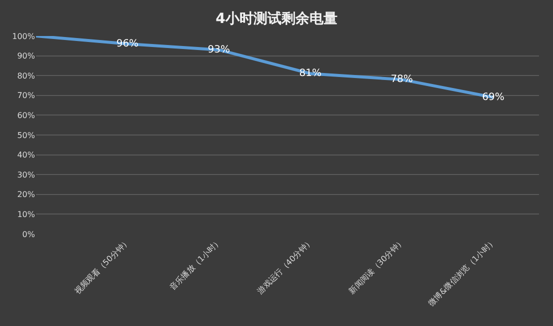 Image resolution: width=553 pixels, height=326 pixels. I want to click on y-tick-label: 70%, so click(26, 95).